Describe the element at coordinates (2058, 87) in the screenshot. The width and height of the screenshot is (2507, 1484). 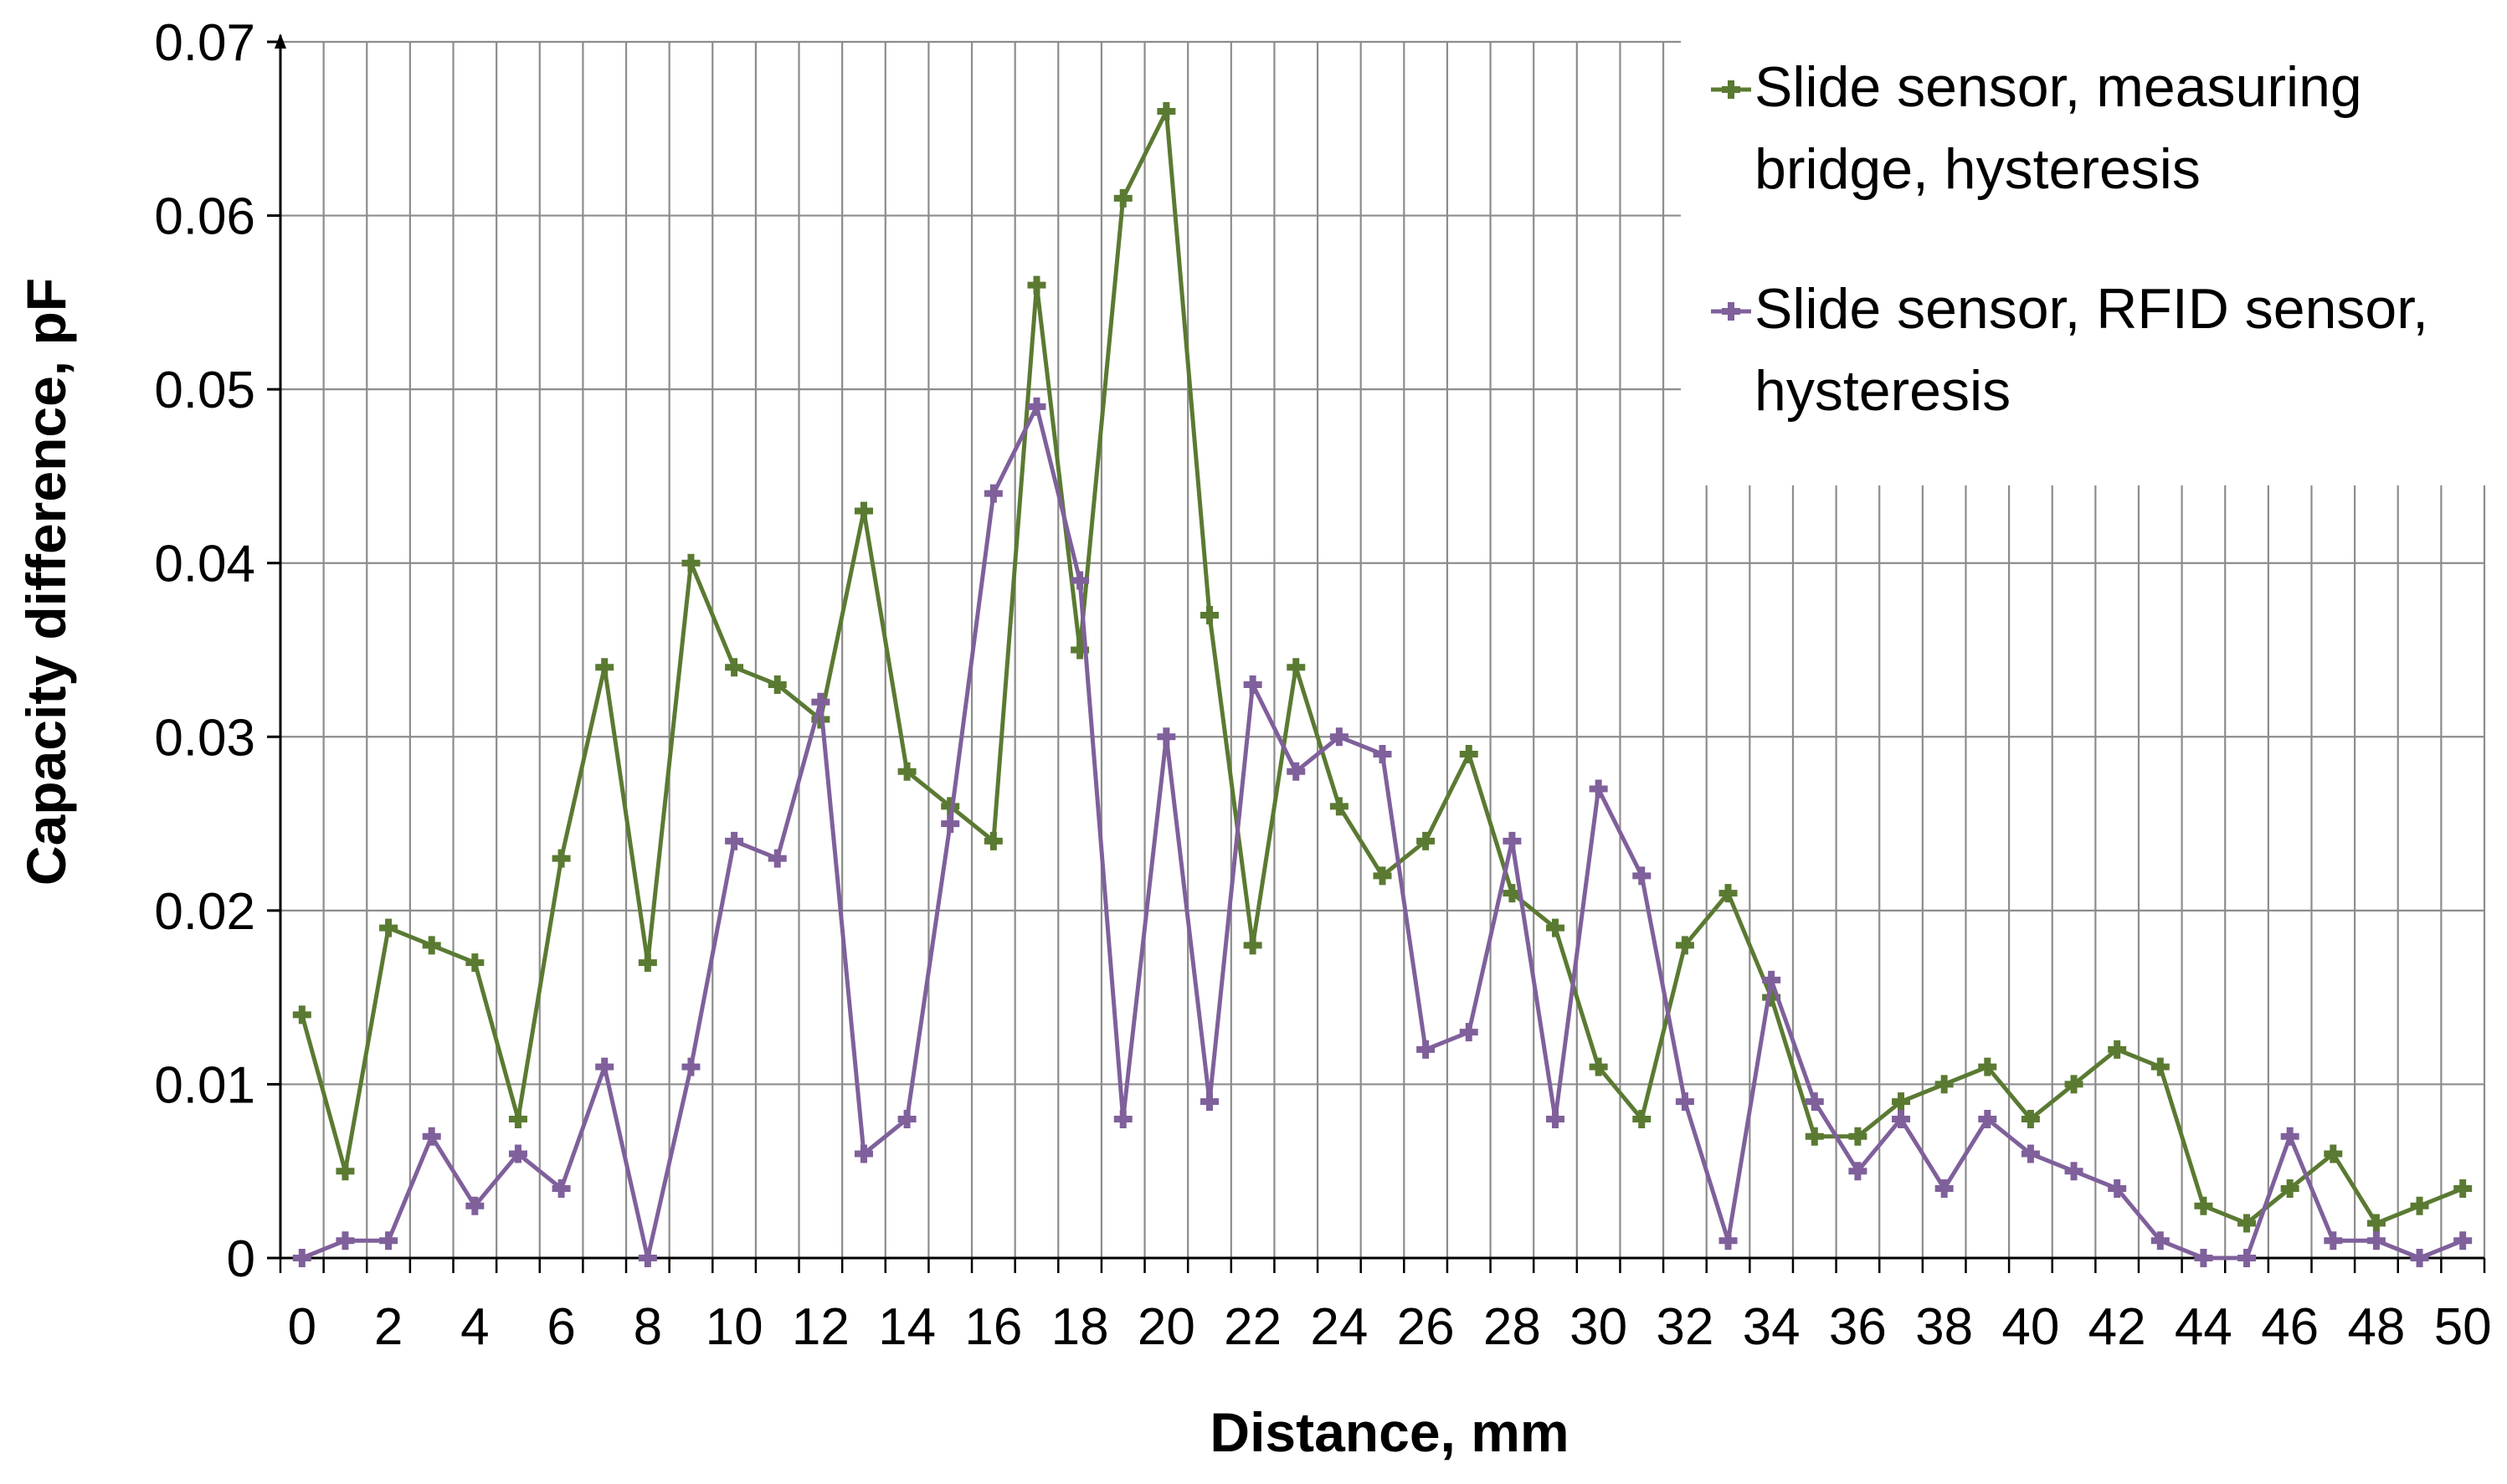
I see `legend-label: Slide sensor, measuring` at that location.